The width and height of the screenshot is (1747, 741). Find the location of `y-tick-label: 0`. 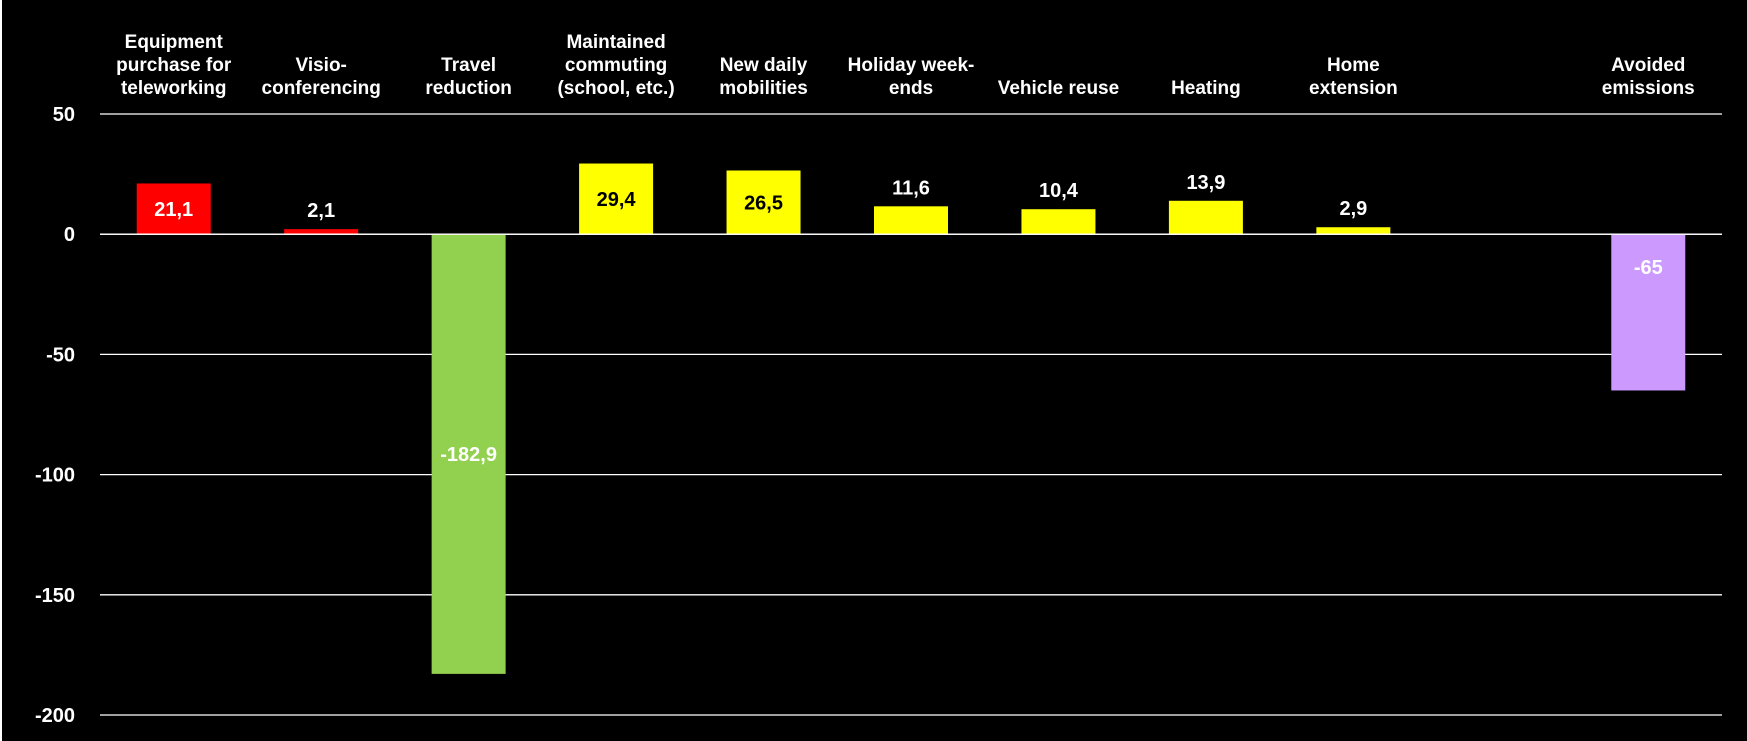

y-tick-label: 0 is located at coordinates (69, 235).